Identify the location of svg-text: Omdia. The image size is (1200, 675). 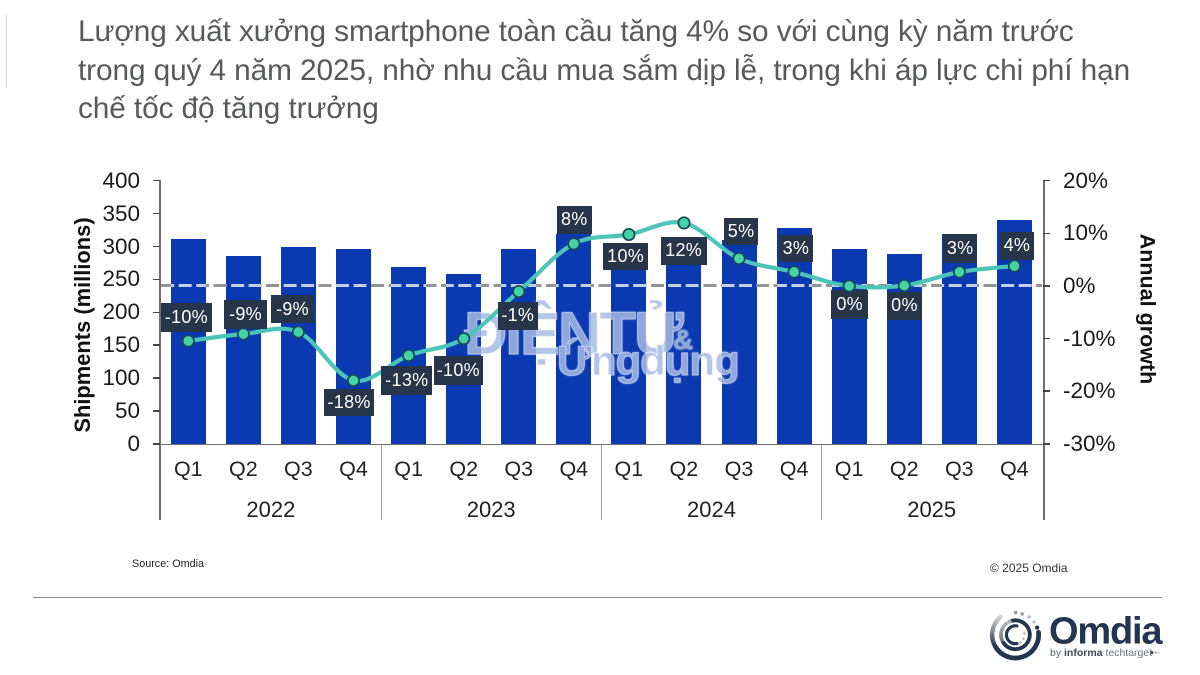
(1106, 632).